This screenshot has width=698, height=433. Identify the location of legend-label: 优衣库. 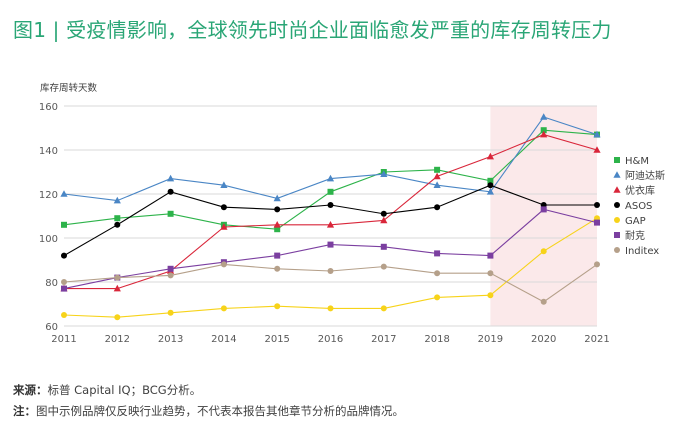
(640, 190).